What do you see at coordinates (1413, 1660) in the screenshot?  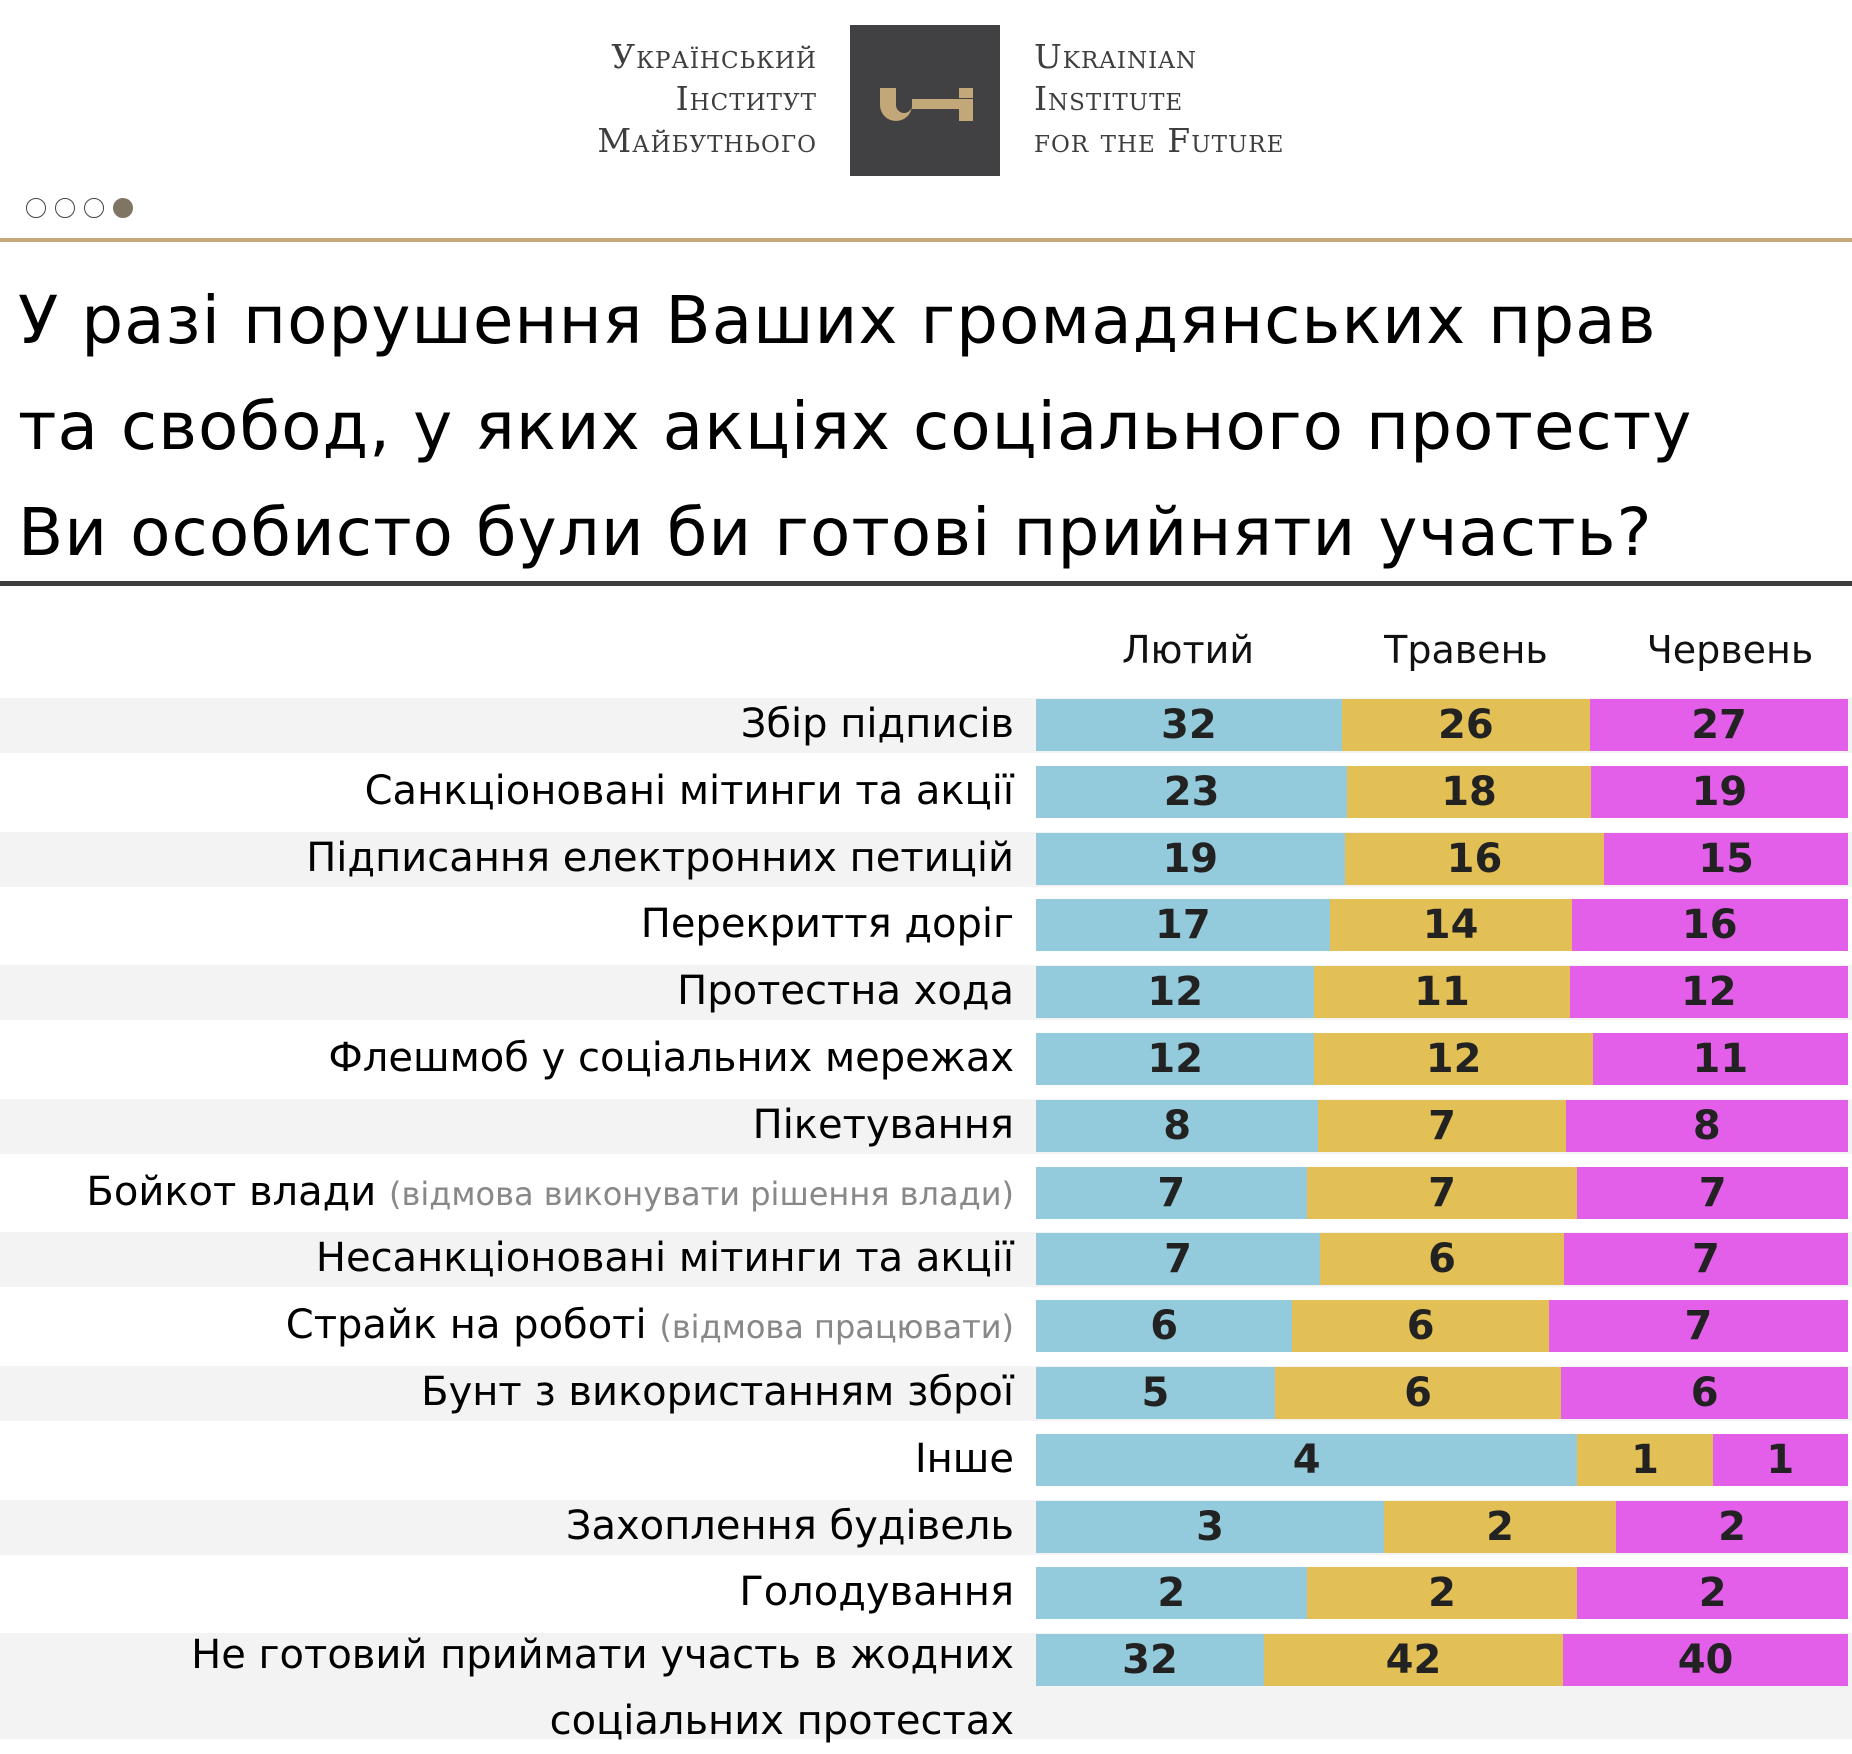 I see `data-label: 42` at bounding box center [1413, 1660].